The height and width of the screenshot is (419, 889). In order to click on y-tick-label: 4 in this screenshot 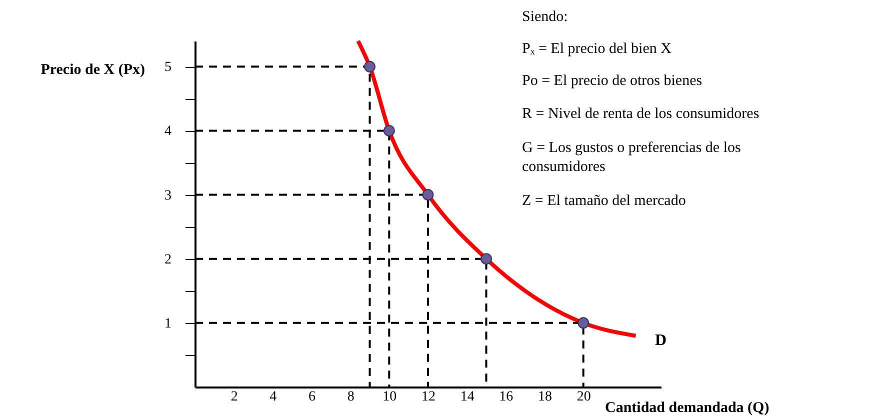, I will do `click(168, 132)`.